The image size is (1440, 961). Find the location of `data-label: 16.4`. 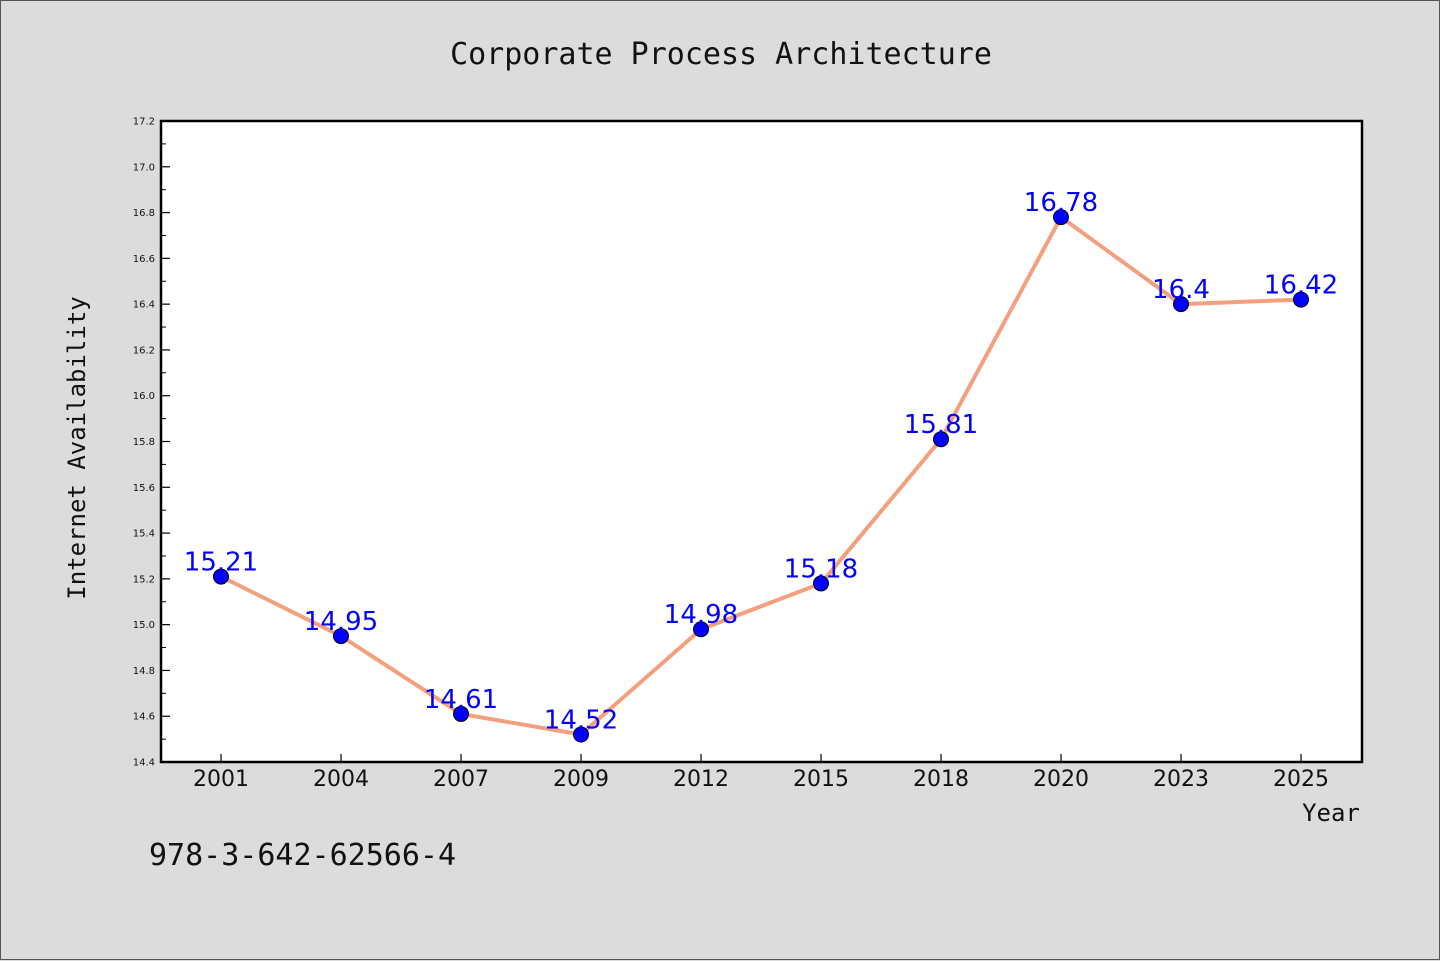

data-label: 16.4 is located at coordinates (1181, 290).